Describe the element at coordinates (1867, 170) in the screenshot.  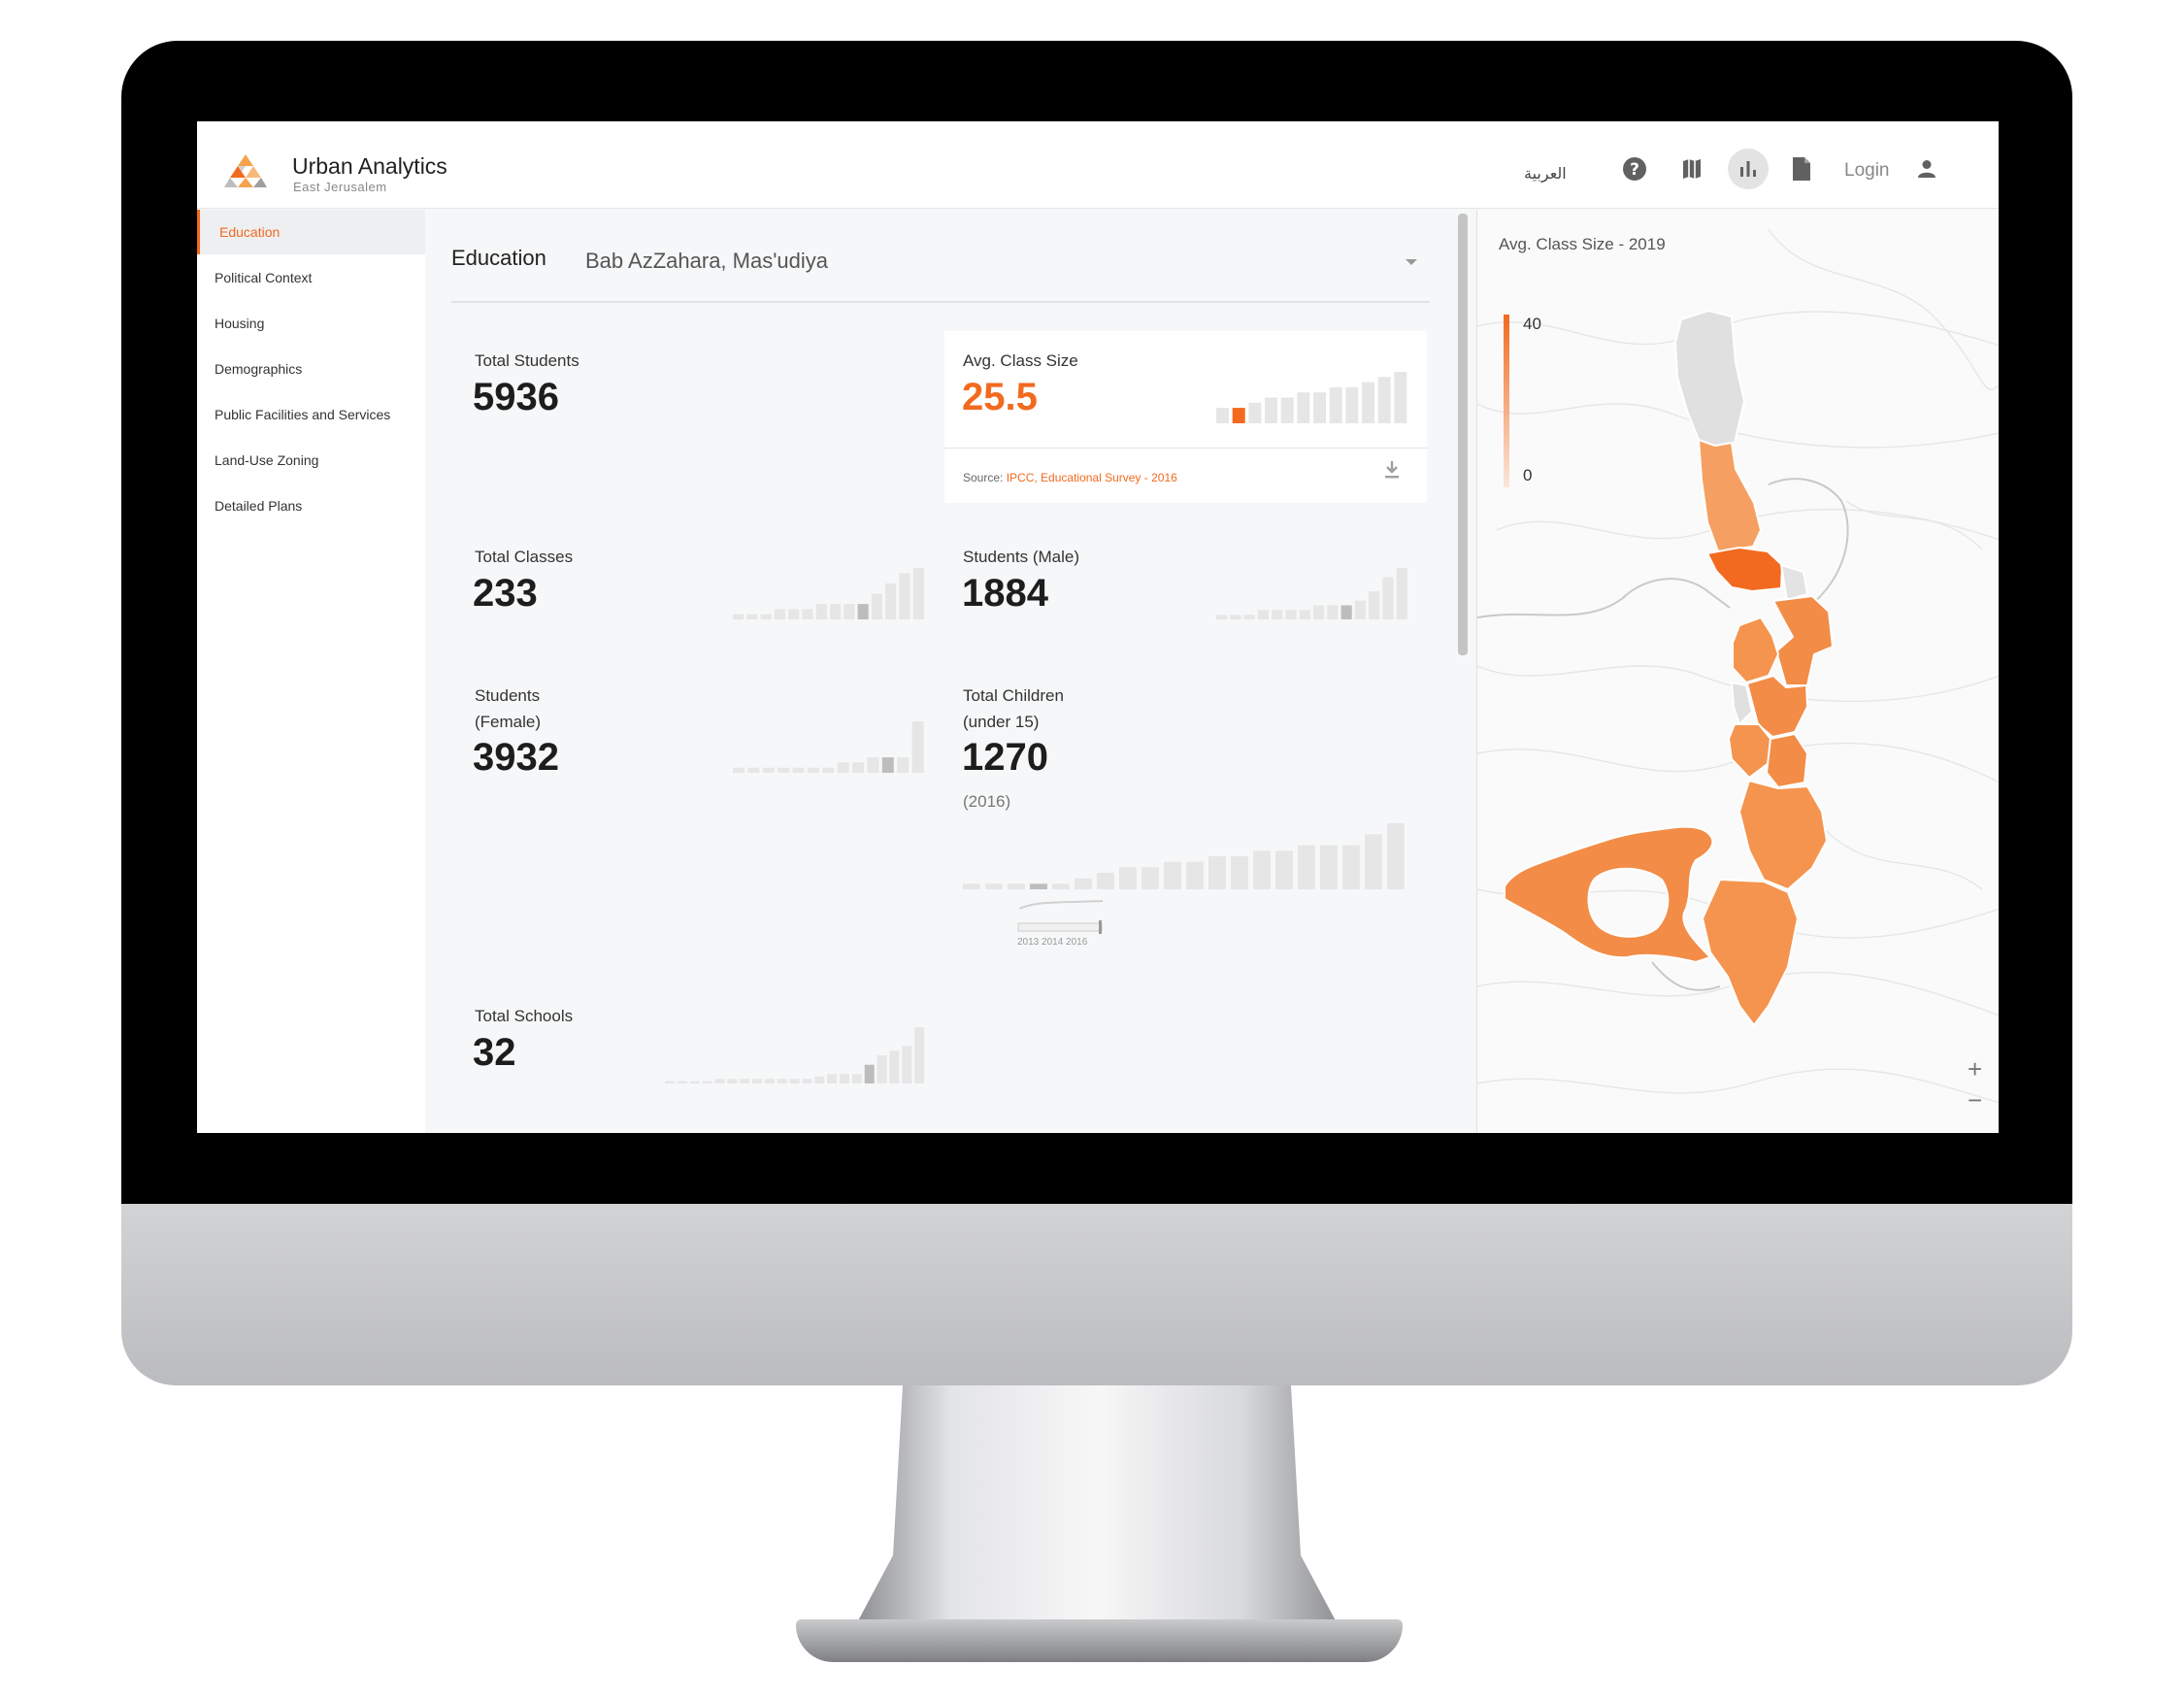
I see `login-link: Login` at that location.